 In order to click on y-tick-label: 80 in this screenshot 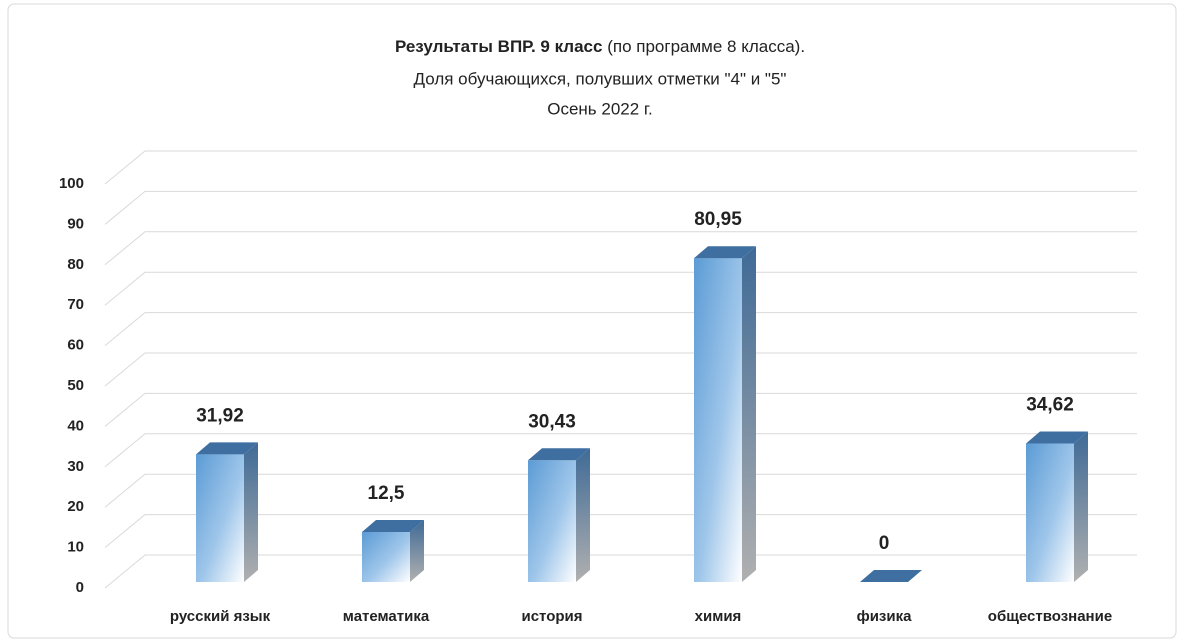, I will do `click(75, 264)`.